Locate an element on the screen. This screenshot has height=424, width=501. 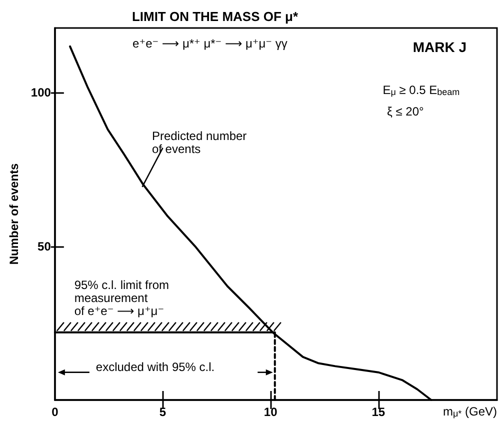
y-axis-title: Number of events is located at coordinates (14, 214).